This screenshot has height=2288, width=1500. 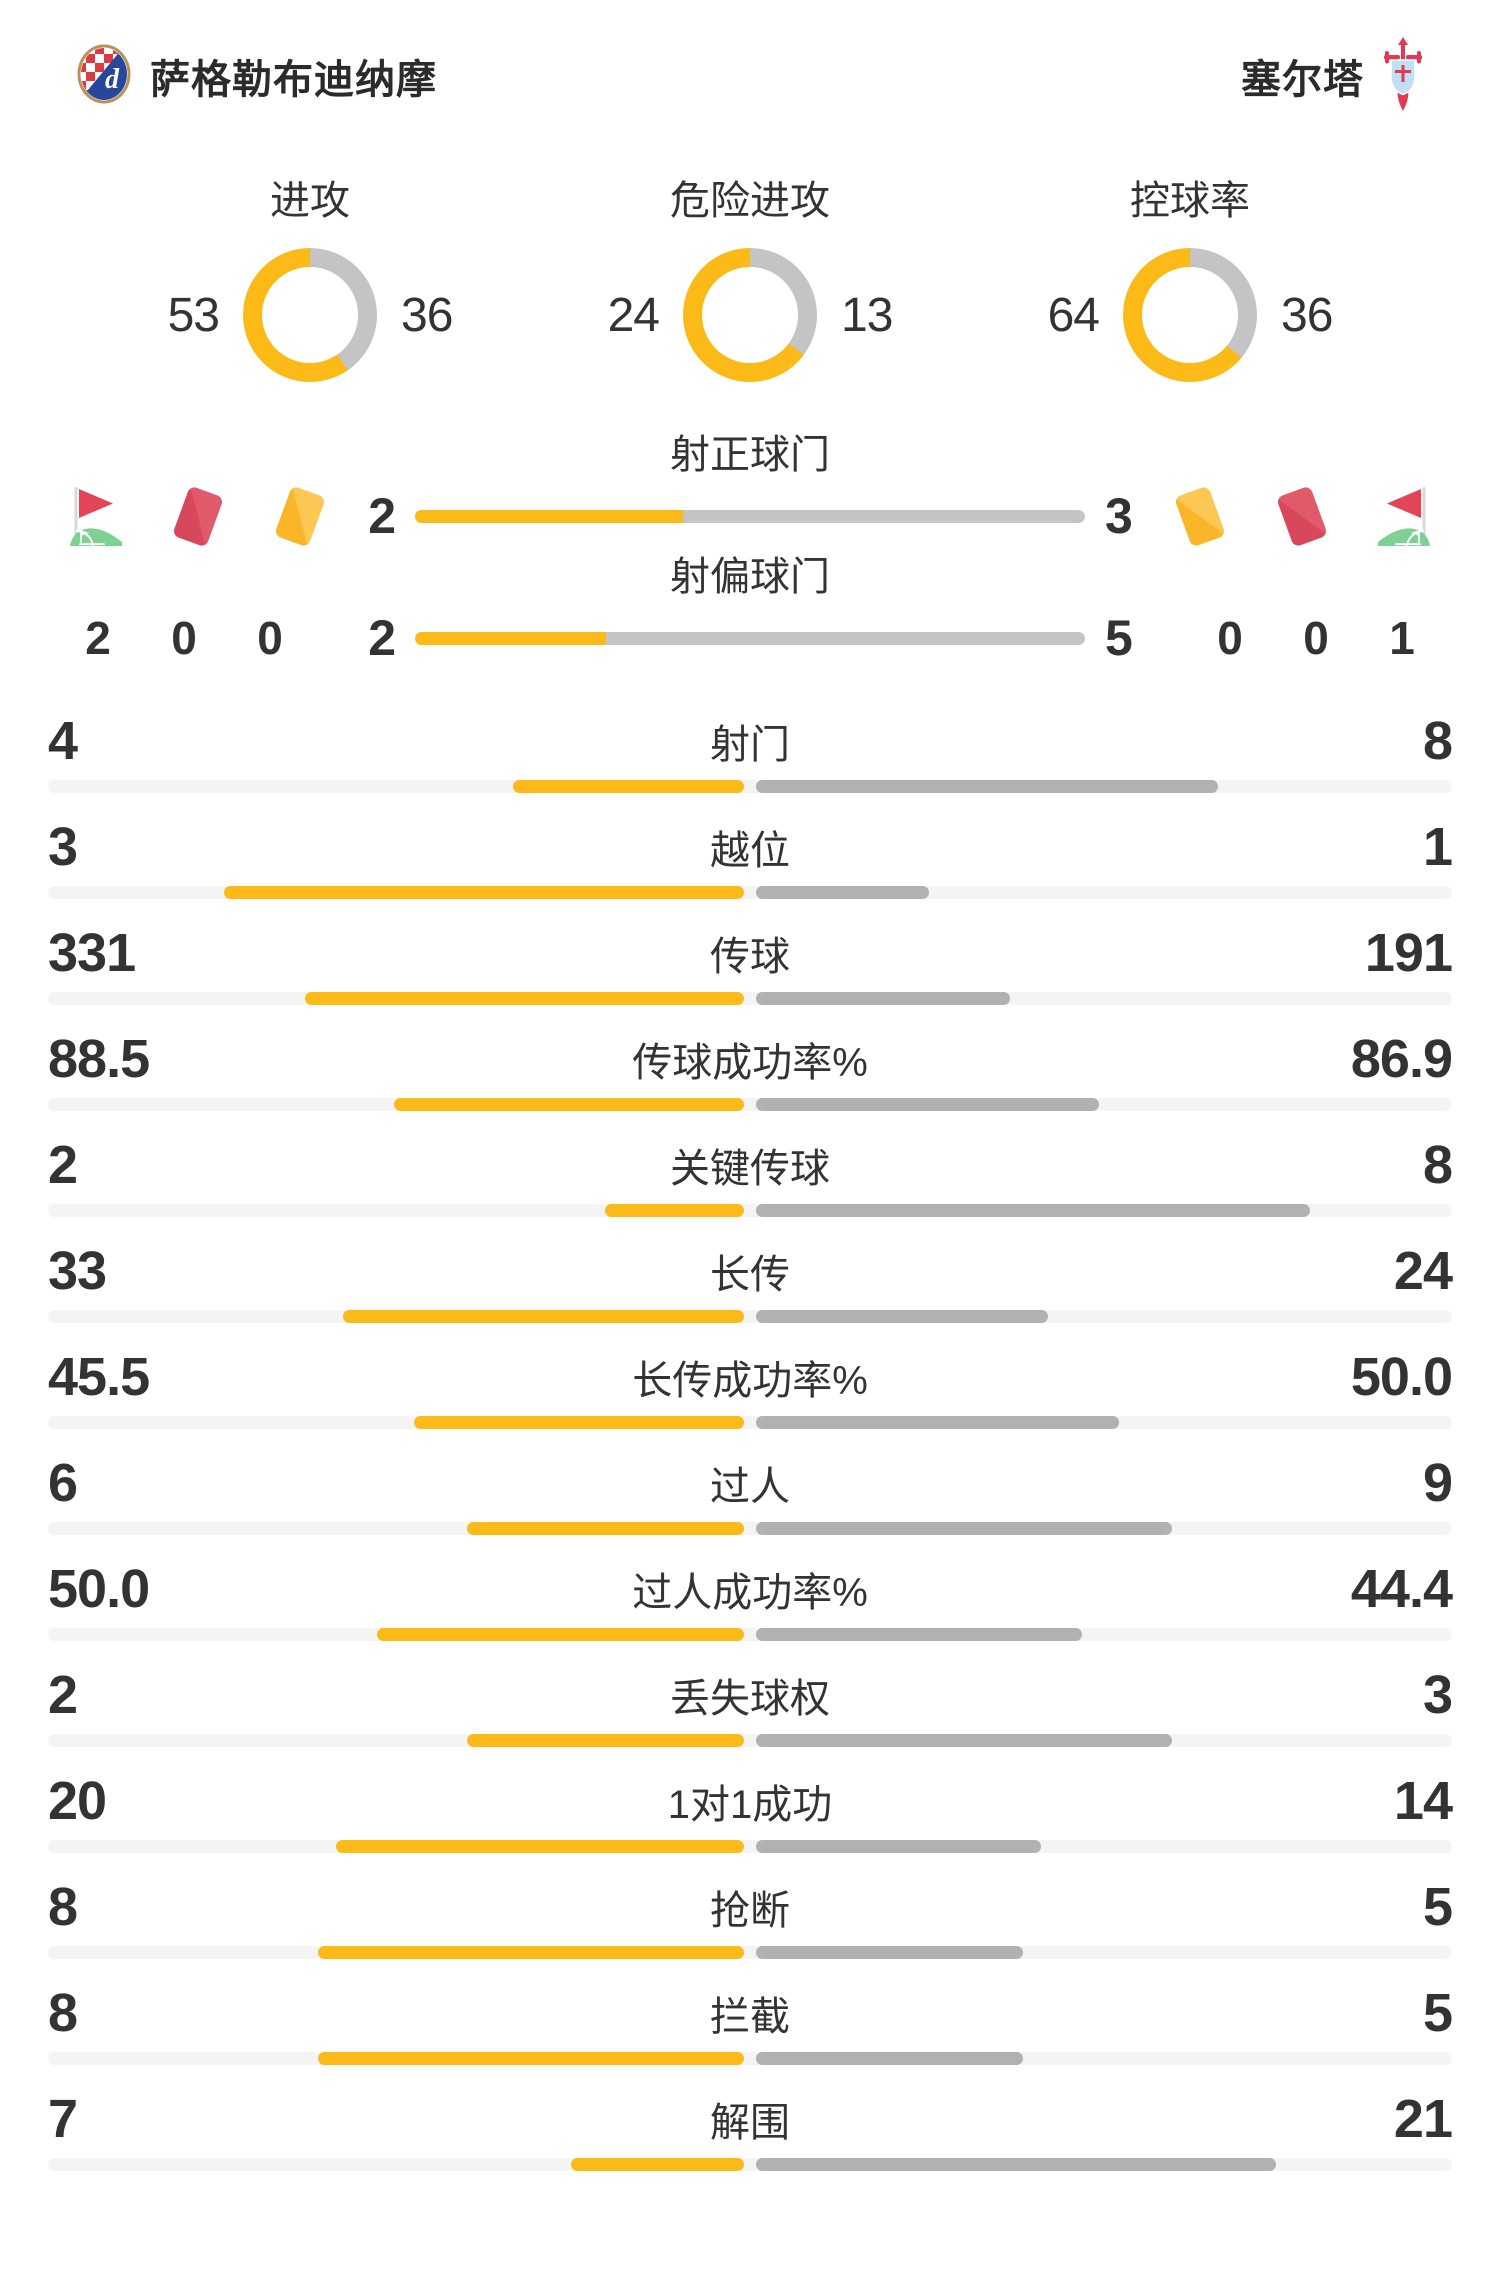 What do you see at coordinates (99, 1059) in the screenshot?
I see `stat-home-value: 88.5` at bounding box center [99, 1059].